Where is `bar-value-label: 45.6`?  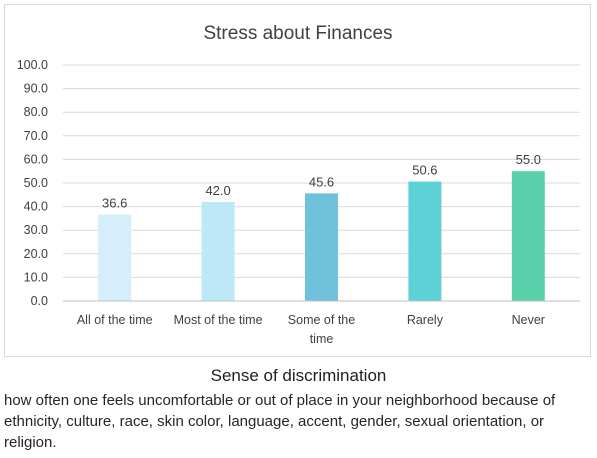 bar-value-label: 45.6 is located at coordinates (321, 181).